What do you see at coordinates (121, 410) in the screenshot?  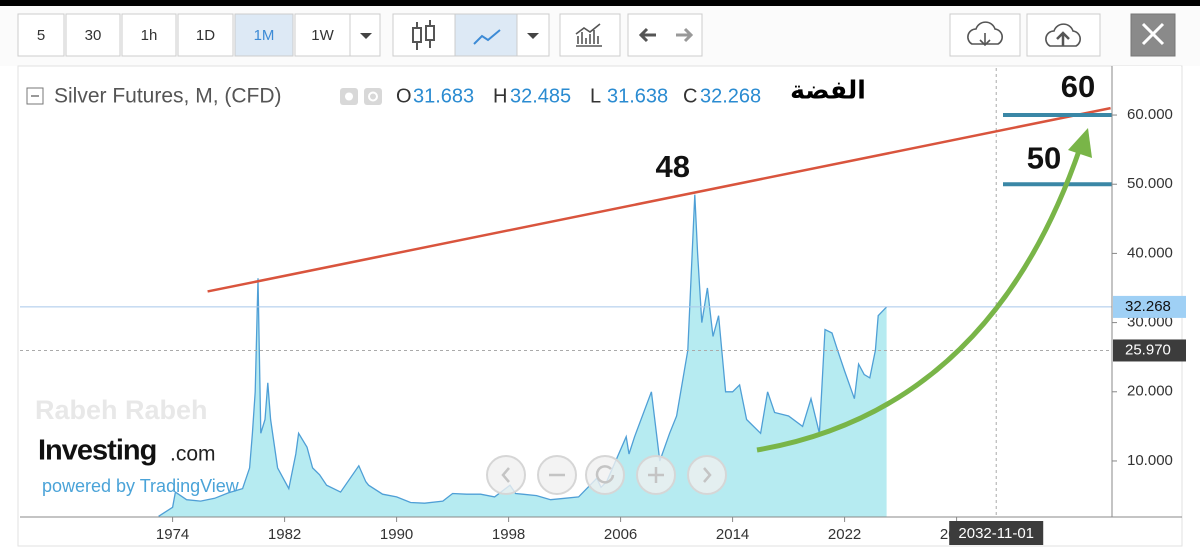 I see `watermark-author: Rabeh Rabeh` at bounding box center [121, 410].